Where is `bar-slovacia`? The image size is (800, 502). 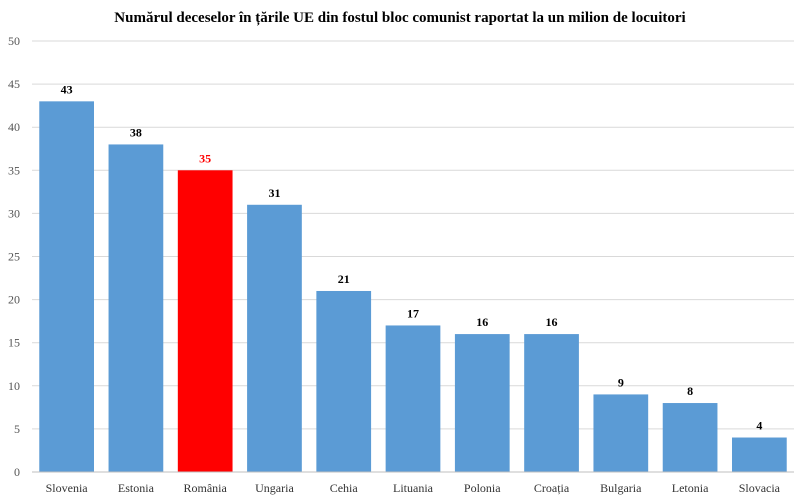 bar-slovacia is located at coordinates (759, 454).